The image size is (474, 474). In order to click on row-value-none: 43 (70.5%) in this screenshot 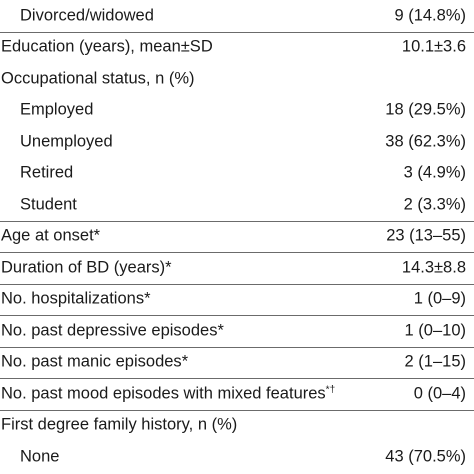, I will do `click(425, 456)`.